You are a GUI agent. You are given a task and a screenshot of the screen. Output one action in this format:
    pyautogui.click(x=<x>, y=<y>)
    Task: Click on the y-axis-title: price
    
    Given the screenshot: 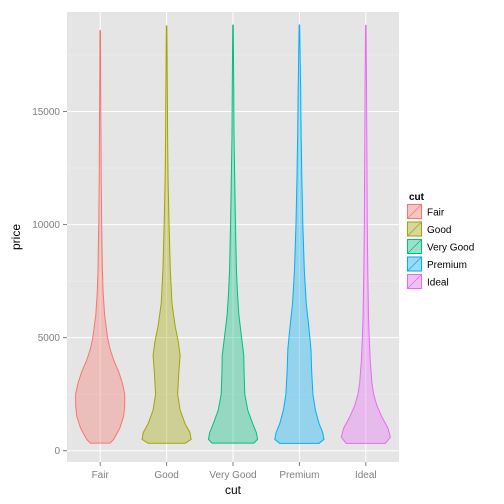 What is the action you would take?
    pyautogui.click(x=16, y=237)
    